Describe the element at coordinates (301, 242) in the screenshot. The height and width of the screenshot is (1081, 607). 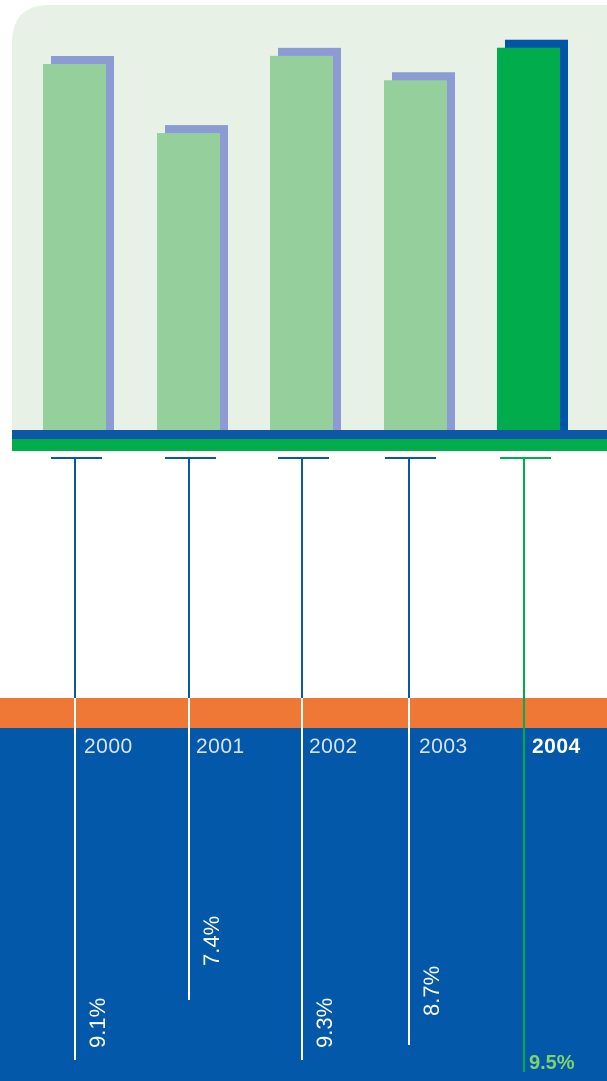
I see `bar-2002` at that location.